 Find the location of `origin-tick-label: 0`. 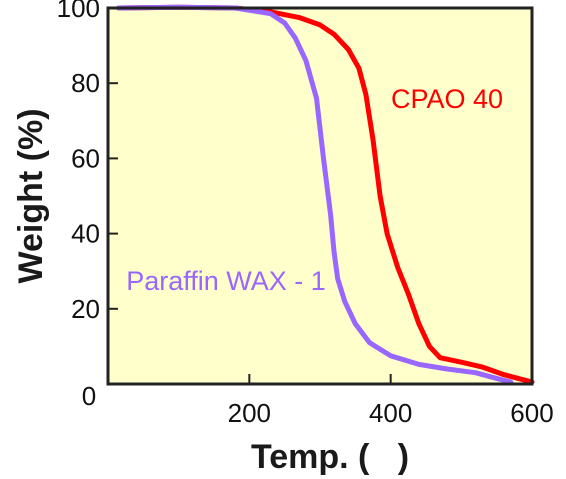

origin-tick-label: 0 is located at coordinates (89, 396).